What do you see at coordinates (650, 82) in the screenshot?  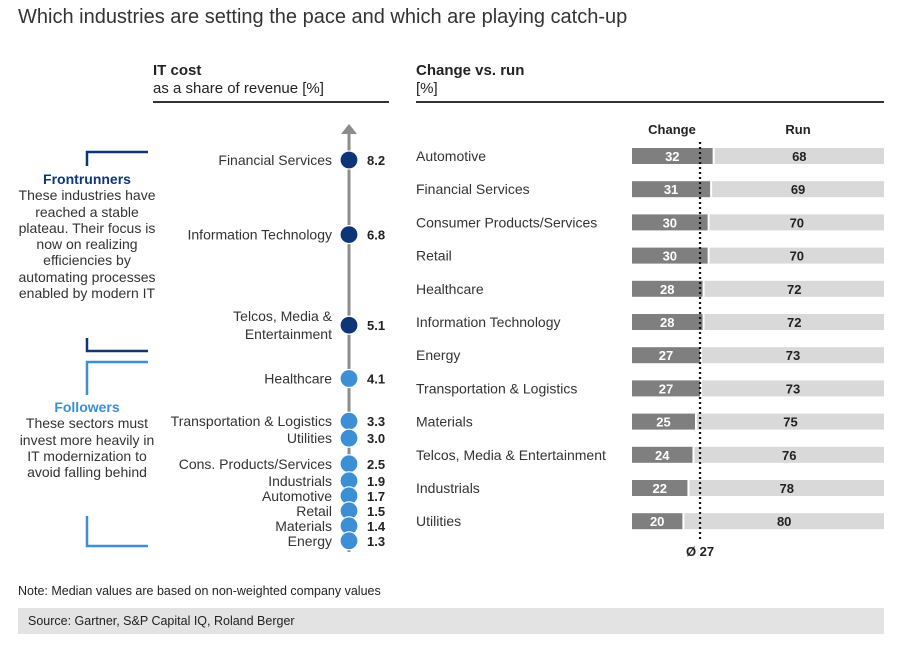 I see `change-run-header: Change vs. run [%]` at bounding box center [650, 82].